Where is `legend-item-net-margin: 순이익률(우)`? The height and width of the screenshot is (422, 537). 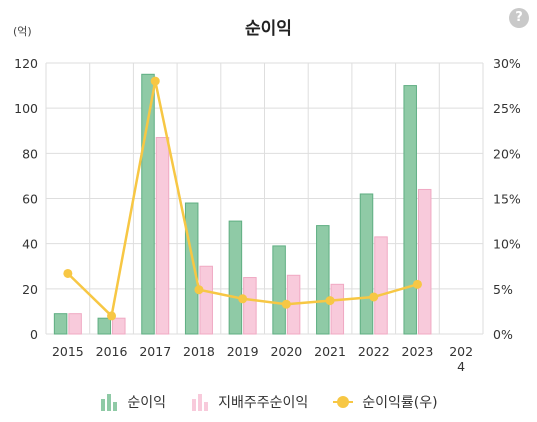
legend-item-net-margin: 순이익률(우) is located at coordinates (385, 402).